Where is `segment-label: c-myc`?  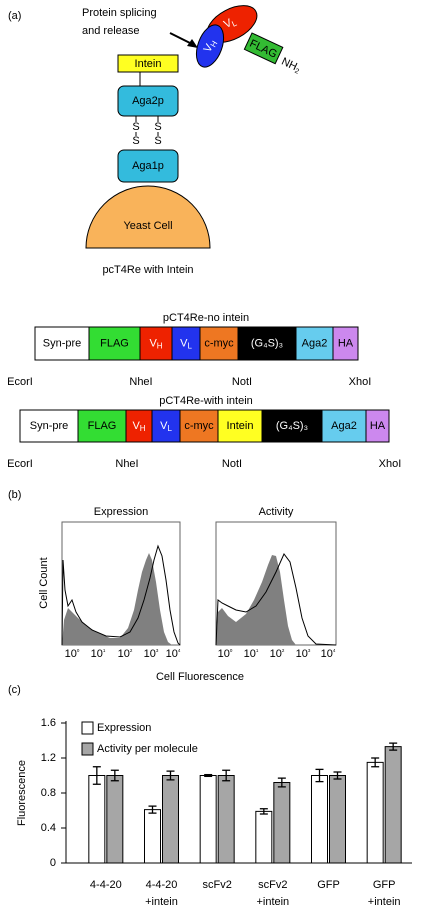
segment-label: c-myc is located at coordinates (199, 426).